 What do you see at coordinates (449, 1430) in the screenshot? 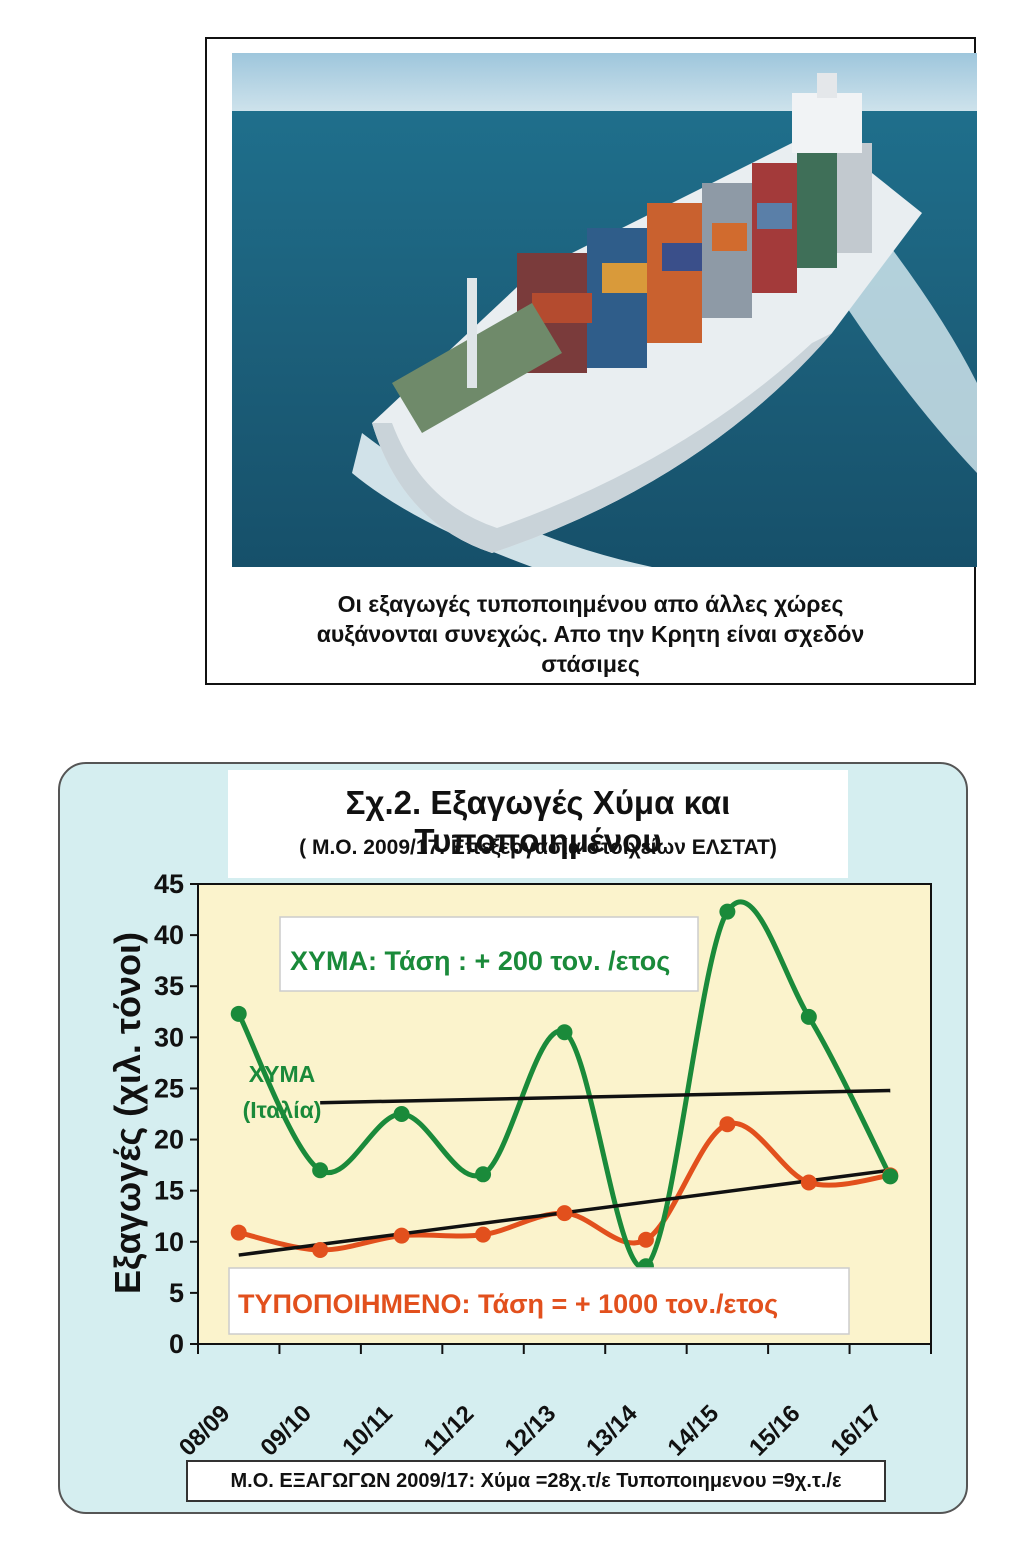
I see `x-tick-label: 11/12` at bounding box center [449, 1430].